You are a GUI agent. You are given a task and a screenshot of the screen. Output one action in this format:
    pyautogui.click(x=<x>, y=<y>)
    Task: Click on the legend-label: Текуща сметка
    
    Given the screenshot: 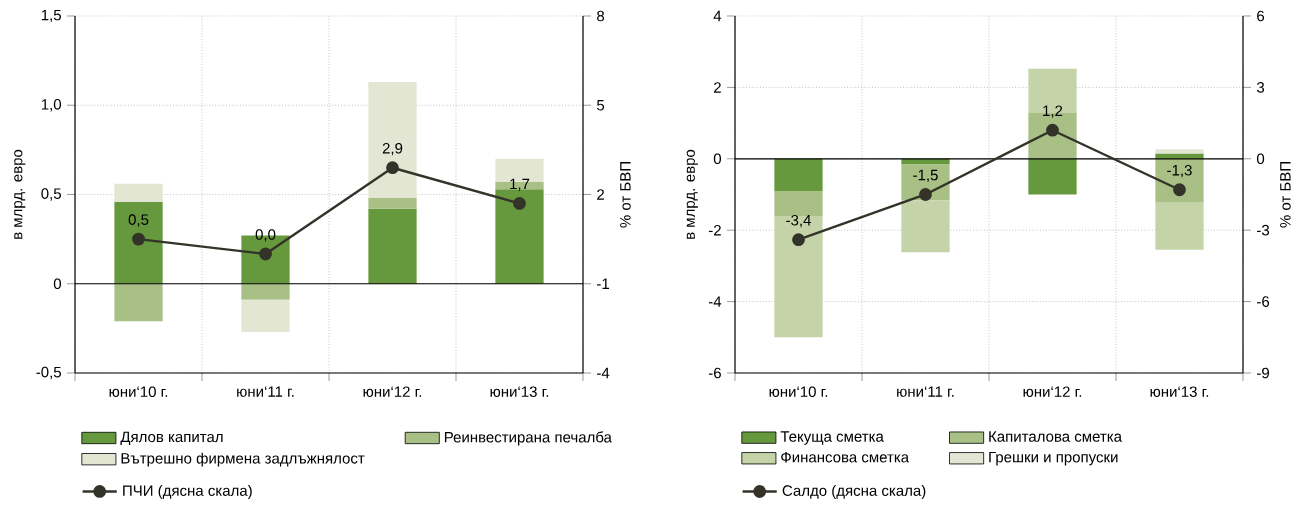 What is the action you would take?
    pyautogui.click(x=832, y=438)
    